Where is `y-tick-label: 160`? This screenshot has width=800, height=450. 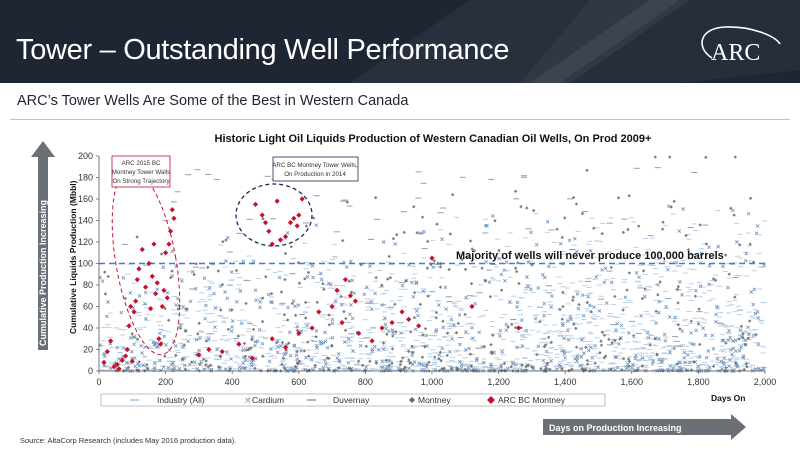
y-tick-label: 160 is located at coordinates (85, 199).